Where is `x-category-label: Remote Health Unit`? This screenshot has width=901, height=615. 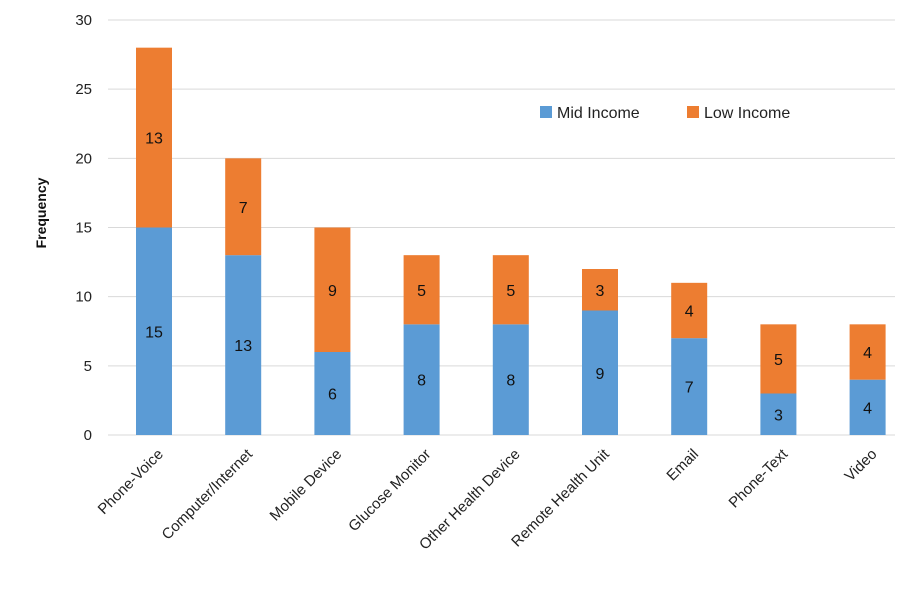
x-category-label: Remote Health Unit is located at coordinates (560, 497).